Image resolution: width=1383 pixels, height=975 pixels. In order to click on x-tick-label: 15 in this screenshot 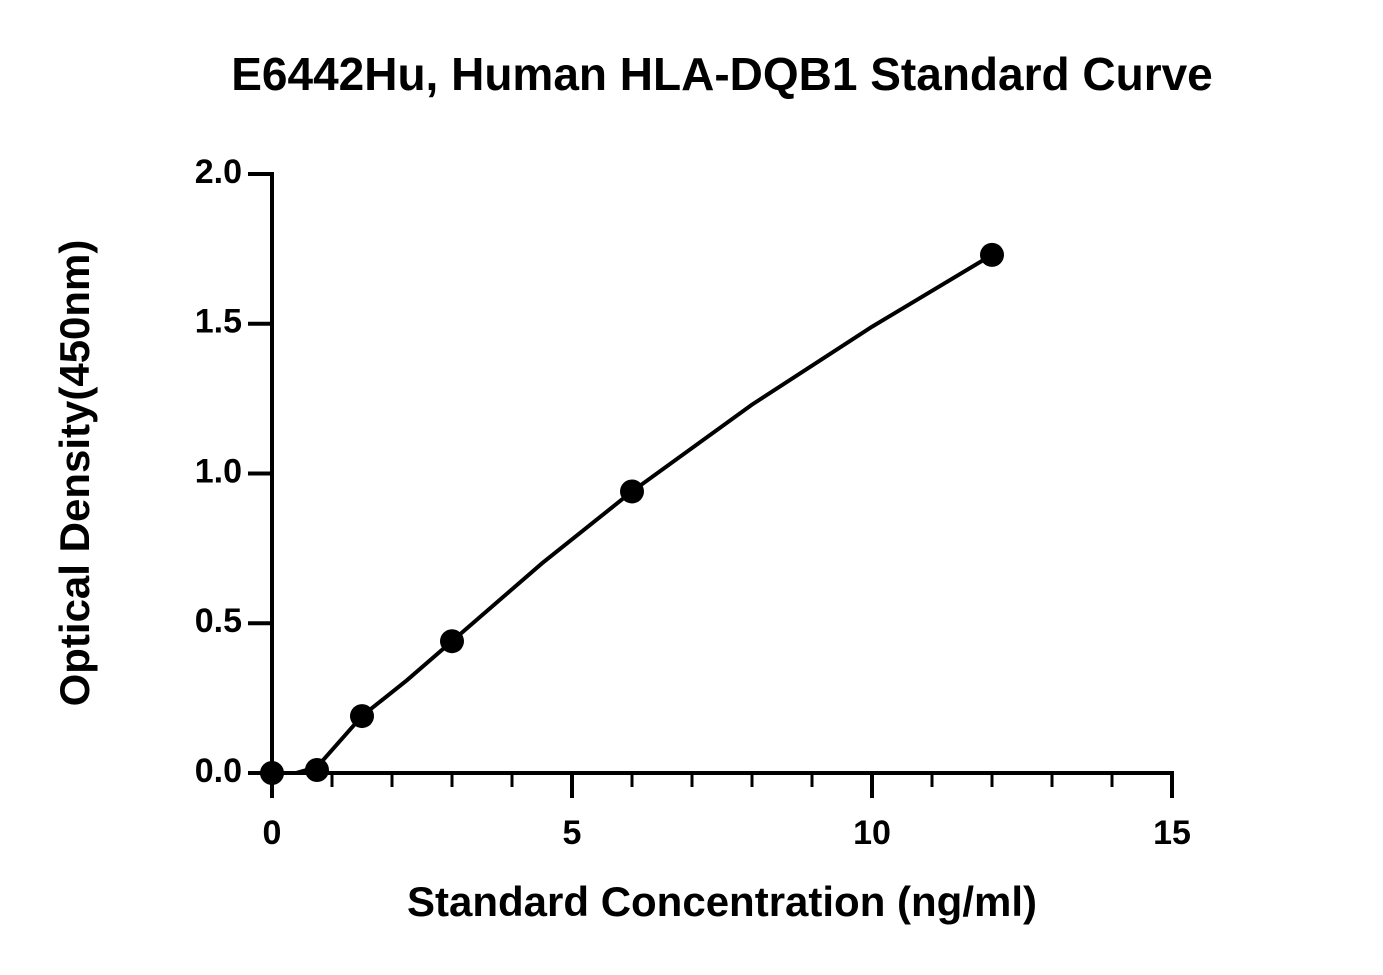, I will do `click(1172, 833)`.